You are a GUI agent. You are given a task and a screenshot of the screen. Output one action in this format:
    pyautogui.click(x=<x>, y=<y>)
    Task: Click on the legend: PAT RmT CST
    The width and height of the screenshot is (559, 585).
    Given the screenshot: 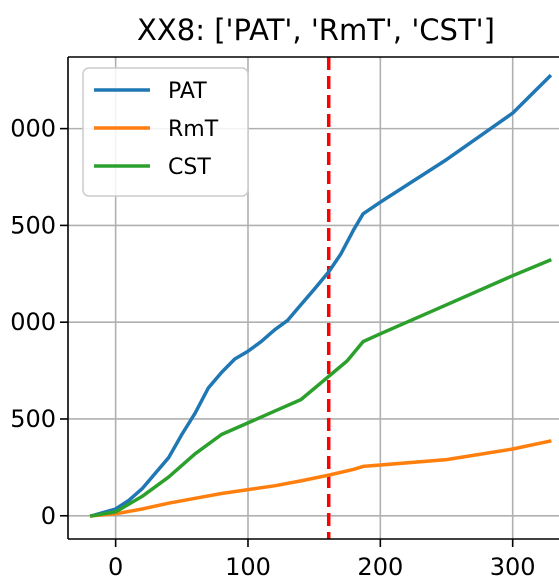 What is the action you would take?
    pyautogui.click(x=165, y=132)
    